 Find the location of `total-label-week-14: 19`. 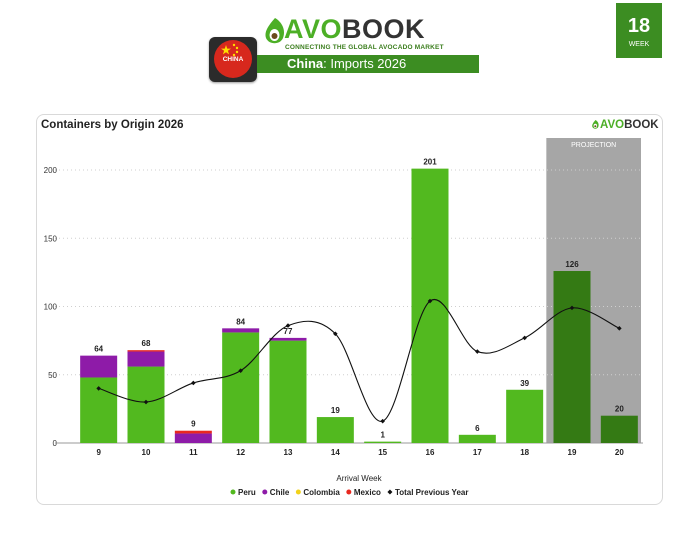

total-label-week-14: 19 is located at coordinates (335, 410).